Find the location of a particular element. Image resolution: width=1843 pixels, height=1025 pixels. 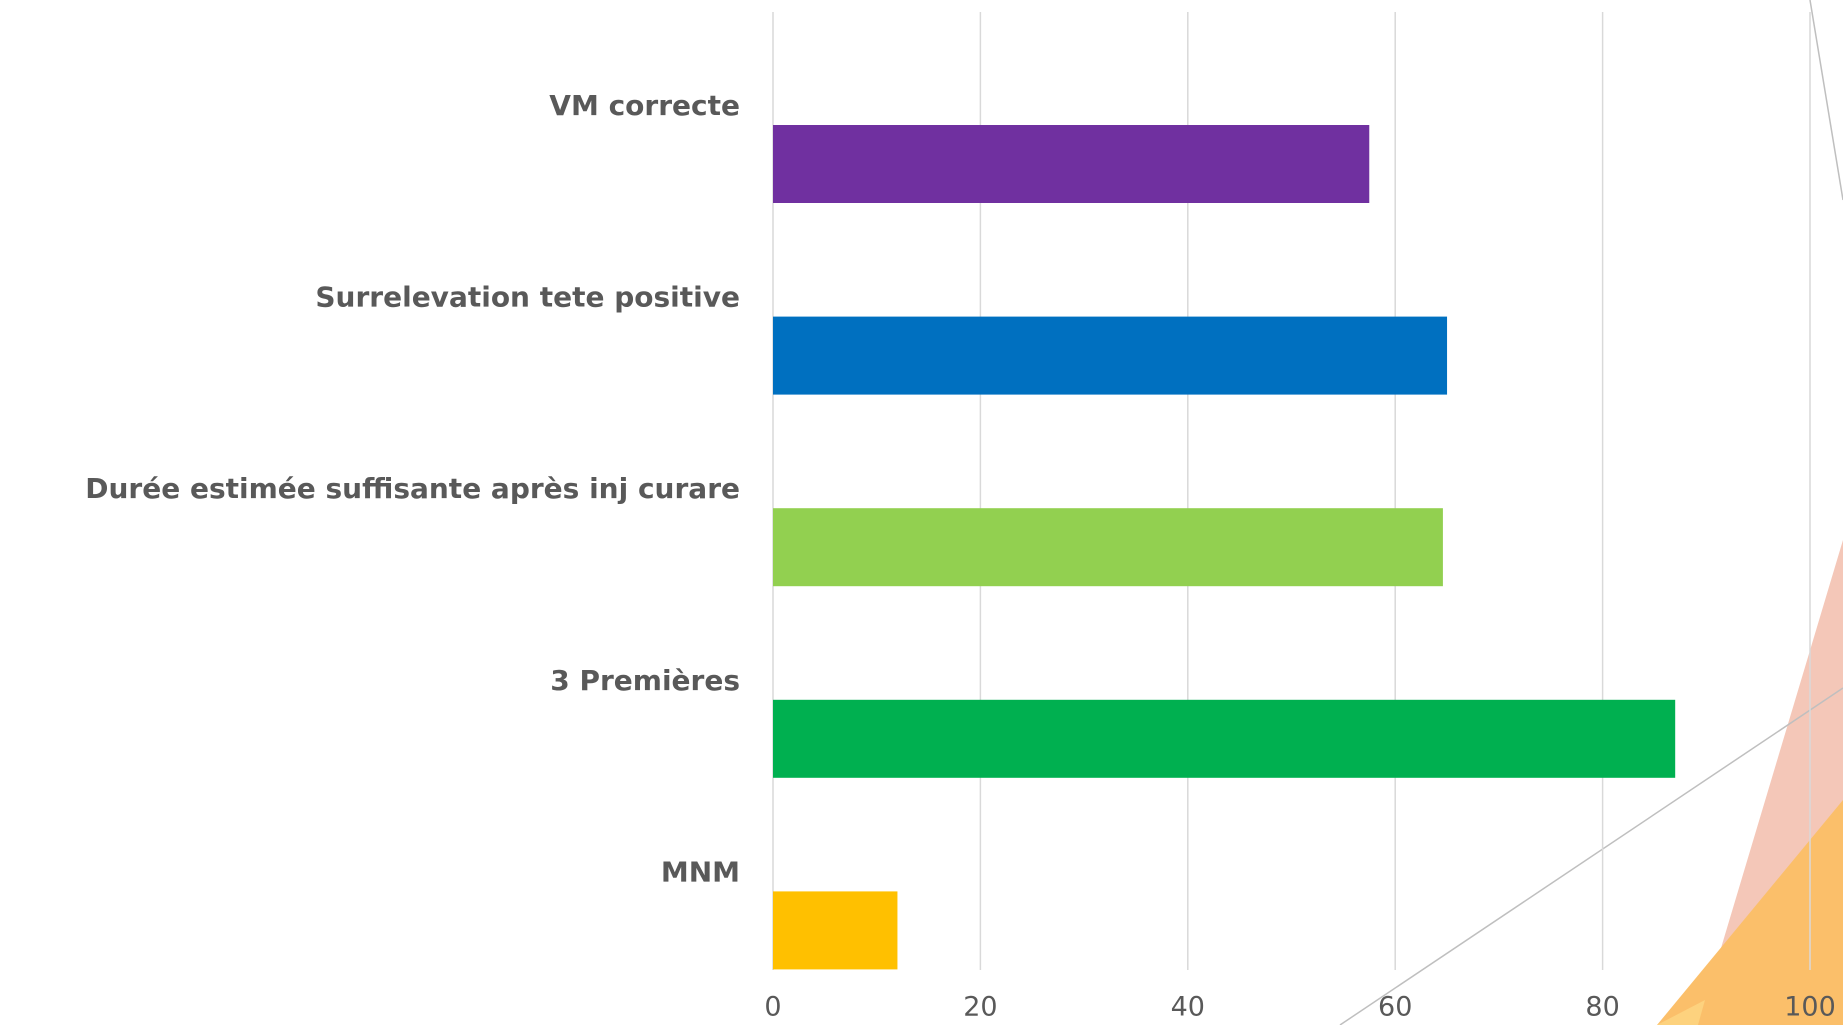

x-tick-label: 80 is located at coordinates (1602, 1007).